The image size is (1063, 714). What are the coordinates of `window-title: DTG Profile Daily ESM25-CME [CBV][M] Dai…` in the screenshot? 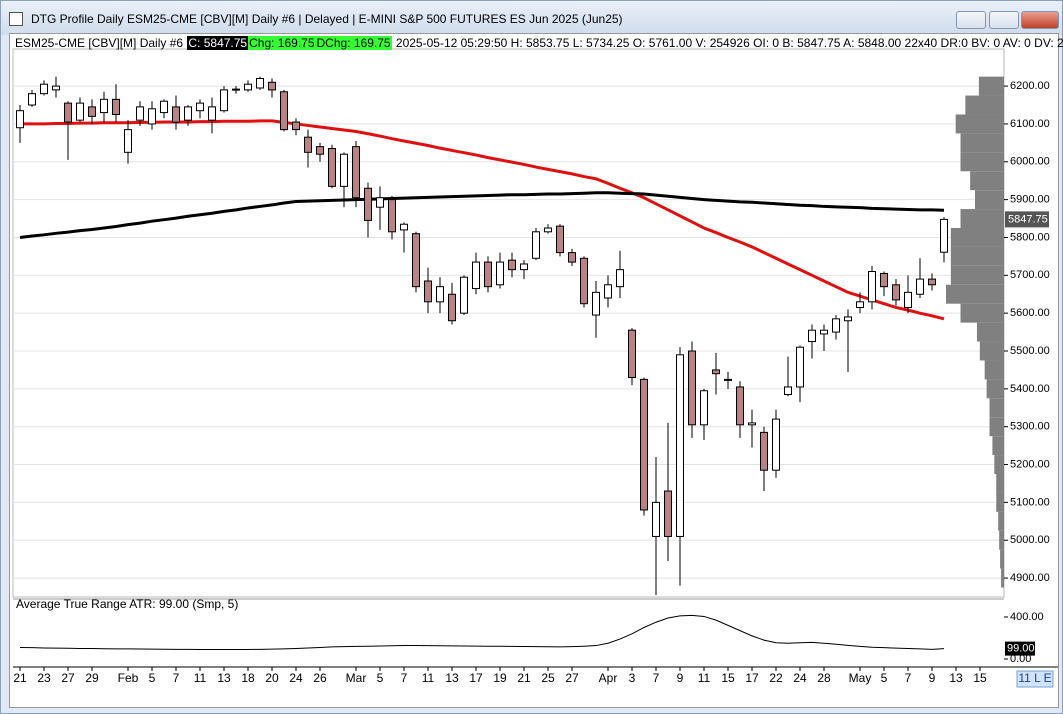 It's located at (327, 19).